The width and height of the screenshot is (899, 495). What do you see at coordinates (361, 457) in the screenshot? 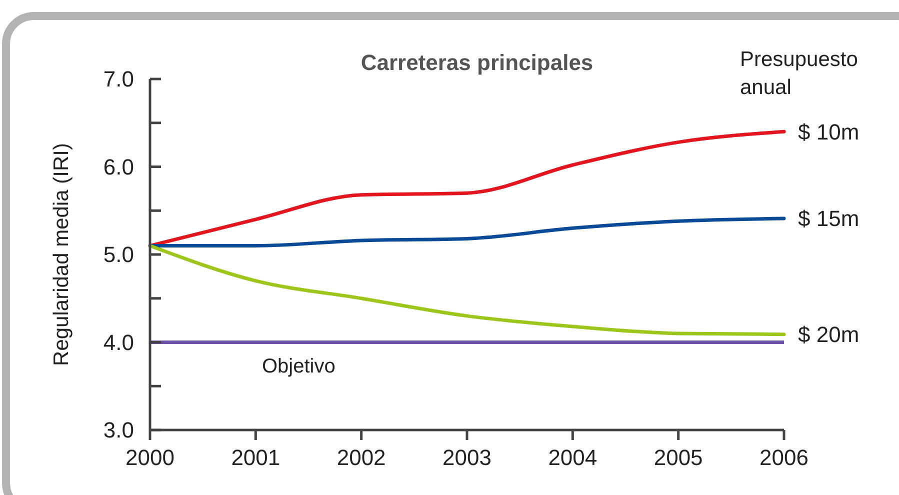
I see `x-tick-label: 2002` at bounding box center [361, 457].